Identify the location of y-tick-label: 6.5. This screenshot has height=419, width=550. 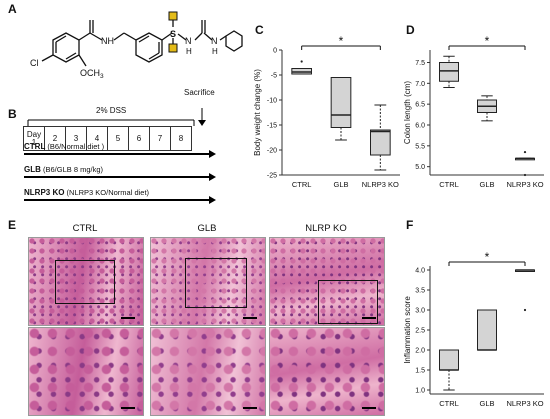
(420, 105).